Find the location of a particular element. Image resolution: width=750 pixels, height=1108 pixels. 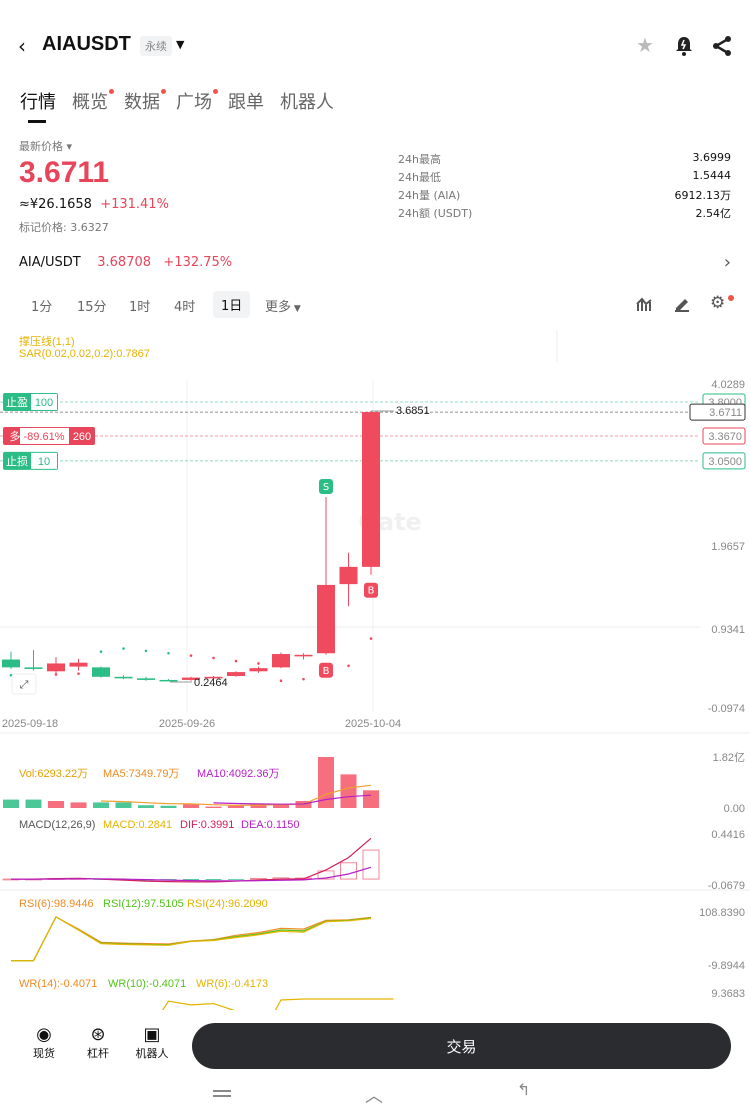

order-qty: 260 is located at coordinates (82, 437).